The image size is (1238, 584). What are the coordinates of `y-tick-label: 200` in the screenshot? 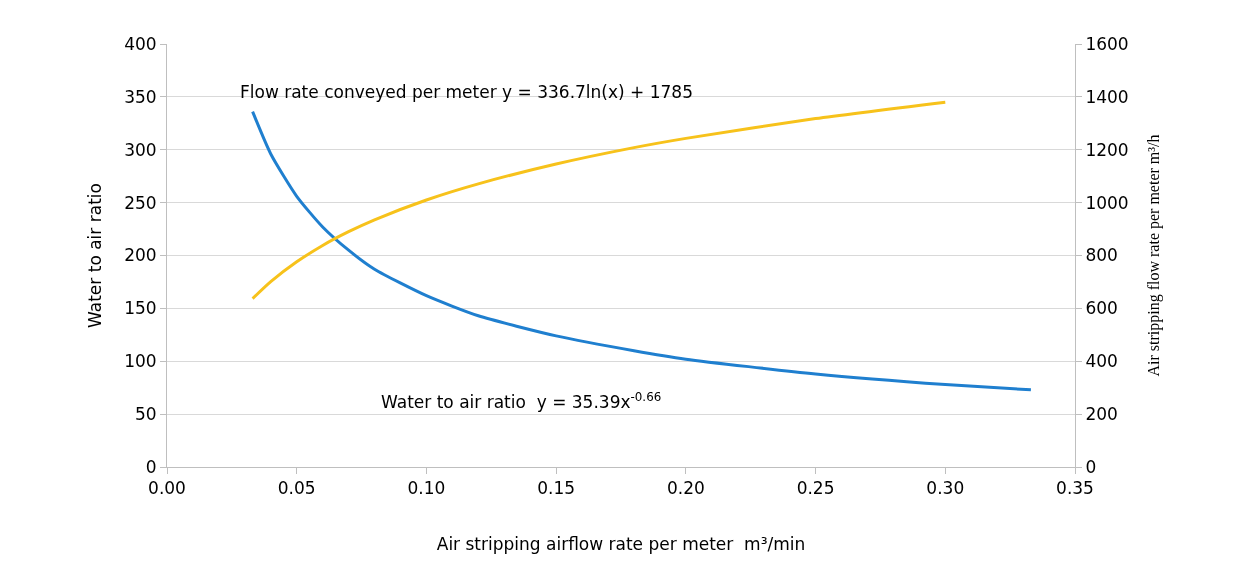 It's located at (140, 255).